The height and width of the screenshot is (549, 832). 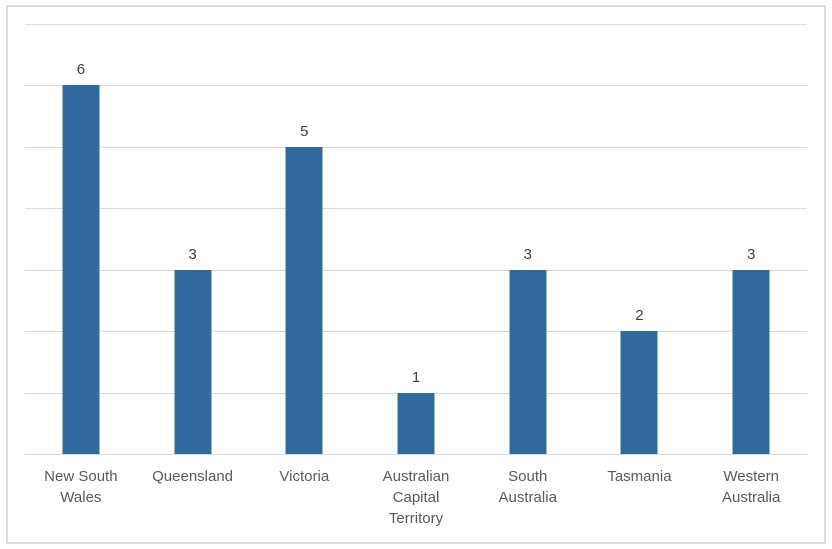 What do you see at coordinates (751, 476) in the screenshot?
I see `category-label-line: Western` at bounding box center [751, 476].